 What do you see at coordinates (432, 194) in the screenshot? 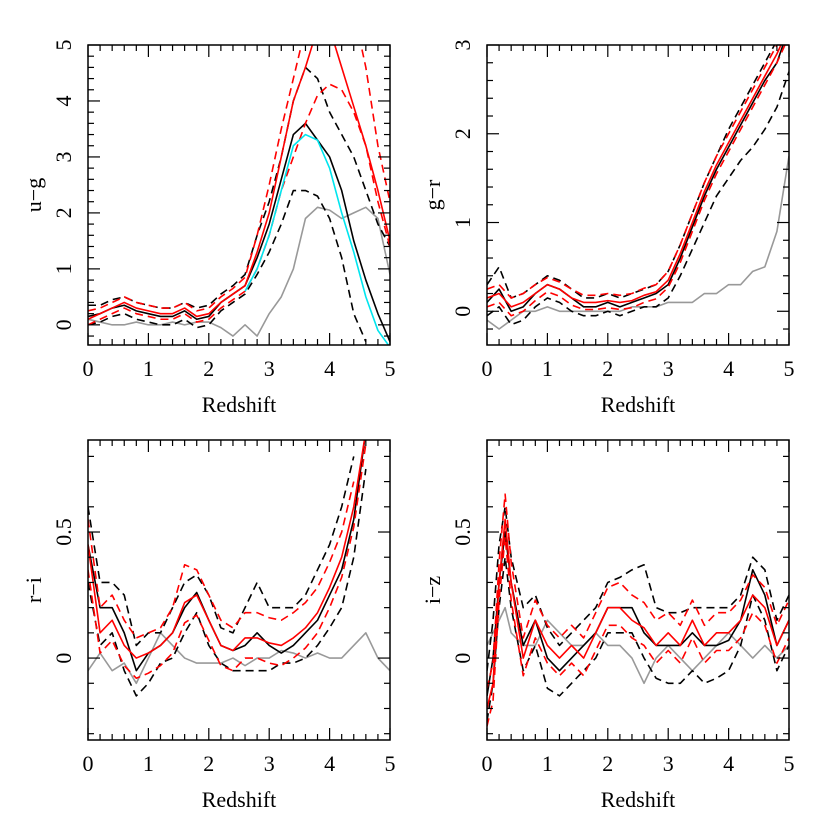
I see `y-axis-label: g−r` at bounding box center [432, 194].